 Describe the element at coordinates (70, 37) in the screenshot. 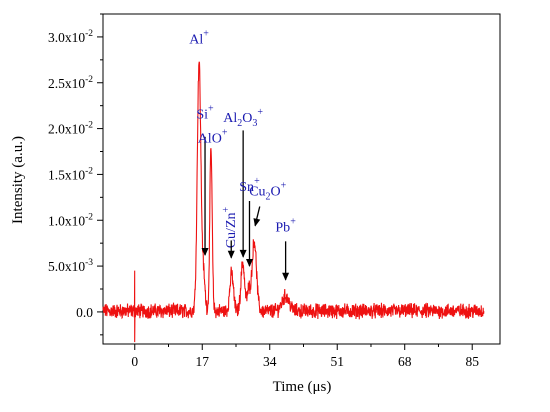

I see `y-tick-label: 3.0x10⁻²` at that location.